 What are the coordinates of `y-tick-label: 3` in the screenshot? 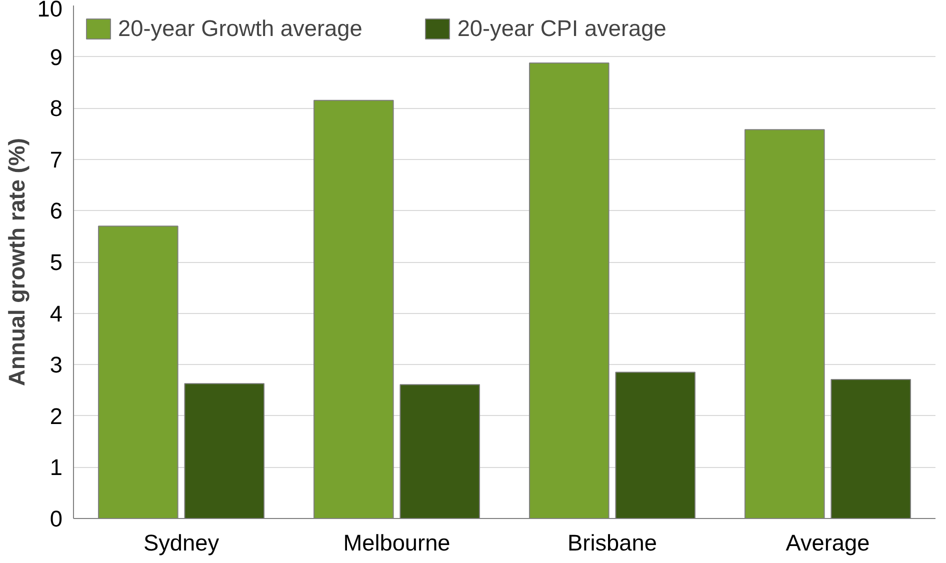 It's located at (56, 365).